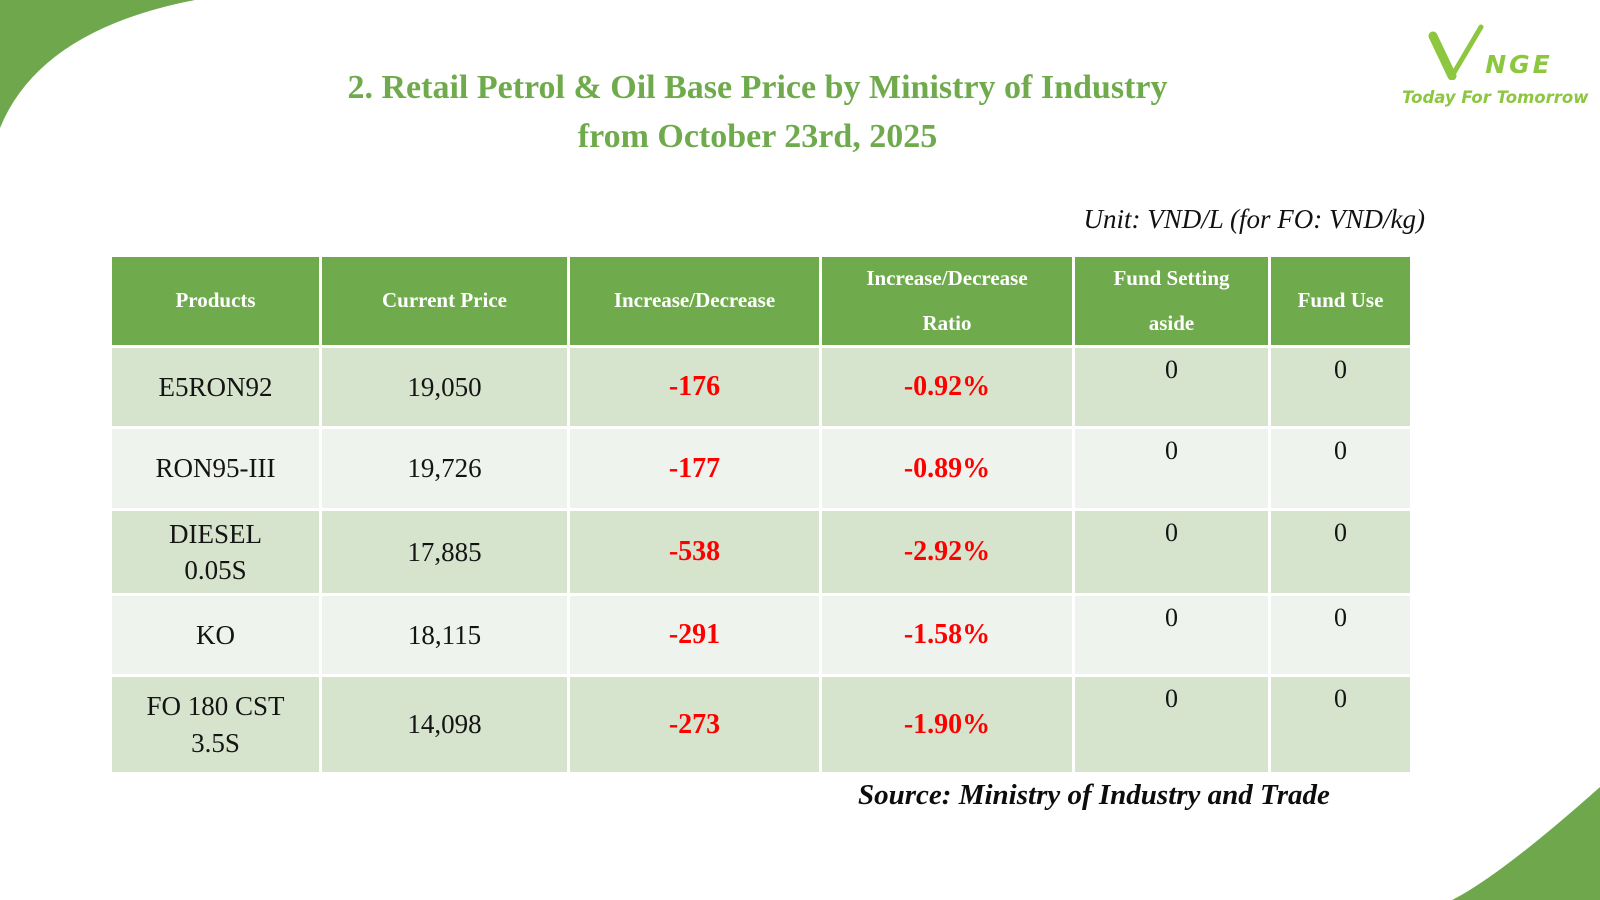  Describe the element at coordinates (1456, 52) in the screenshot. I see `logo-v-check-icon` at that location.